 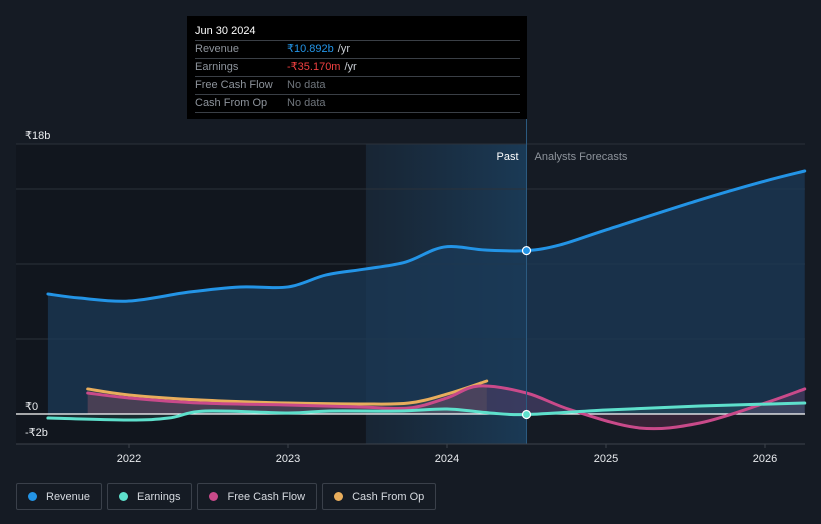 I want to click on earnings-area, so click(x=426, y=411).